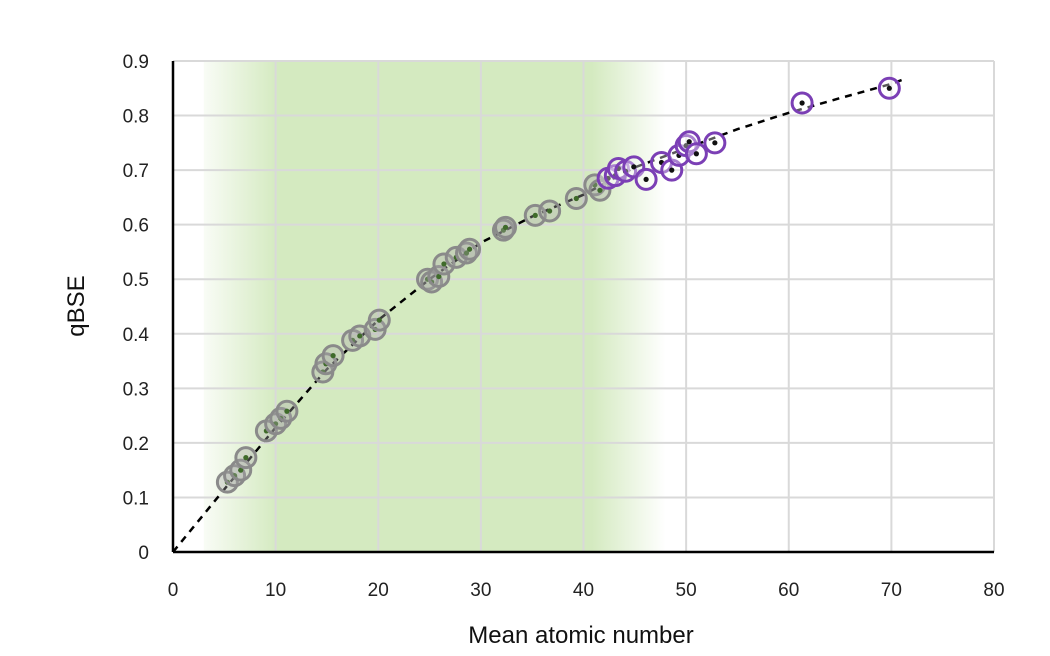  What do you see at coordinates (993, 590) in the screenshot?
I see `x-tick-label: 80` at bounding box center [993, 590].